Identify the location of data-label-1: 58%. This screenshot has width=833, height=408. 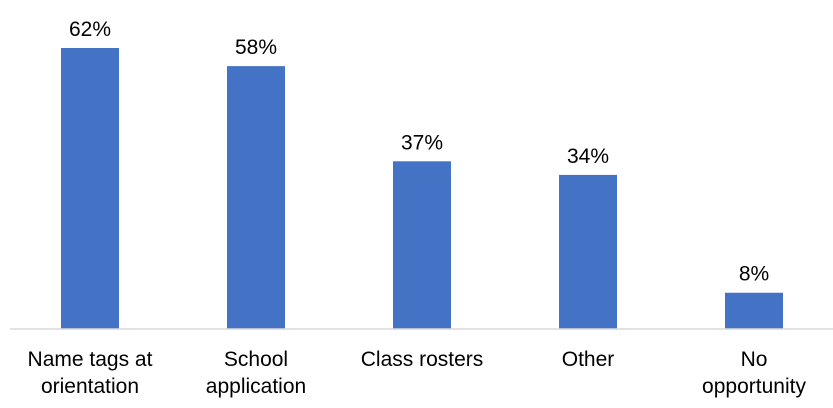
(256, 47).